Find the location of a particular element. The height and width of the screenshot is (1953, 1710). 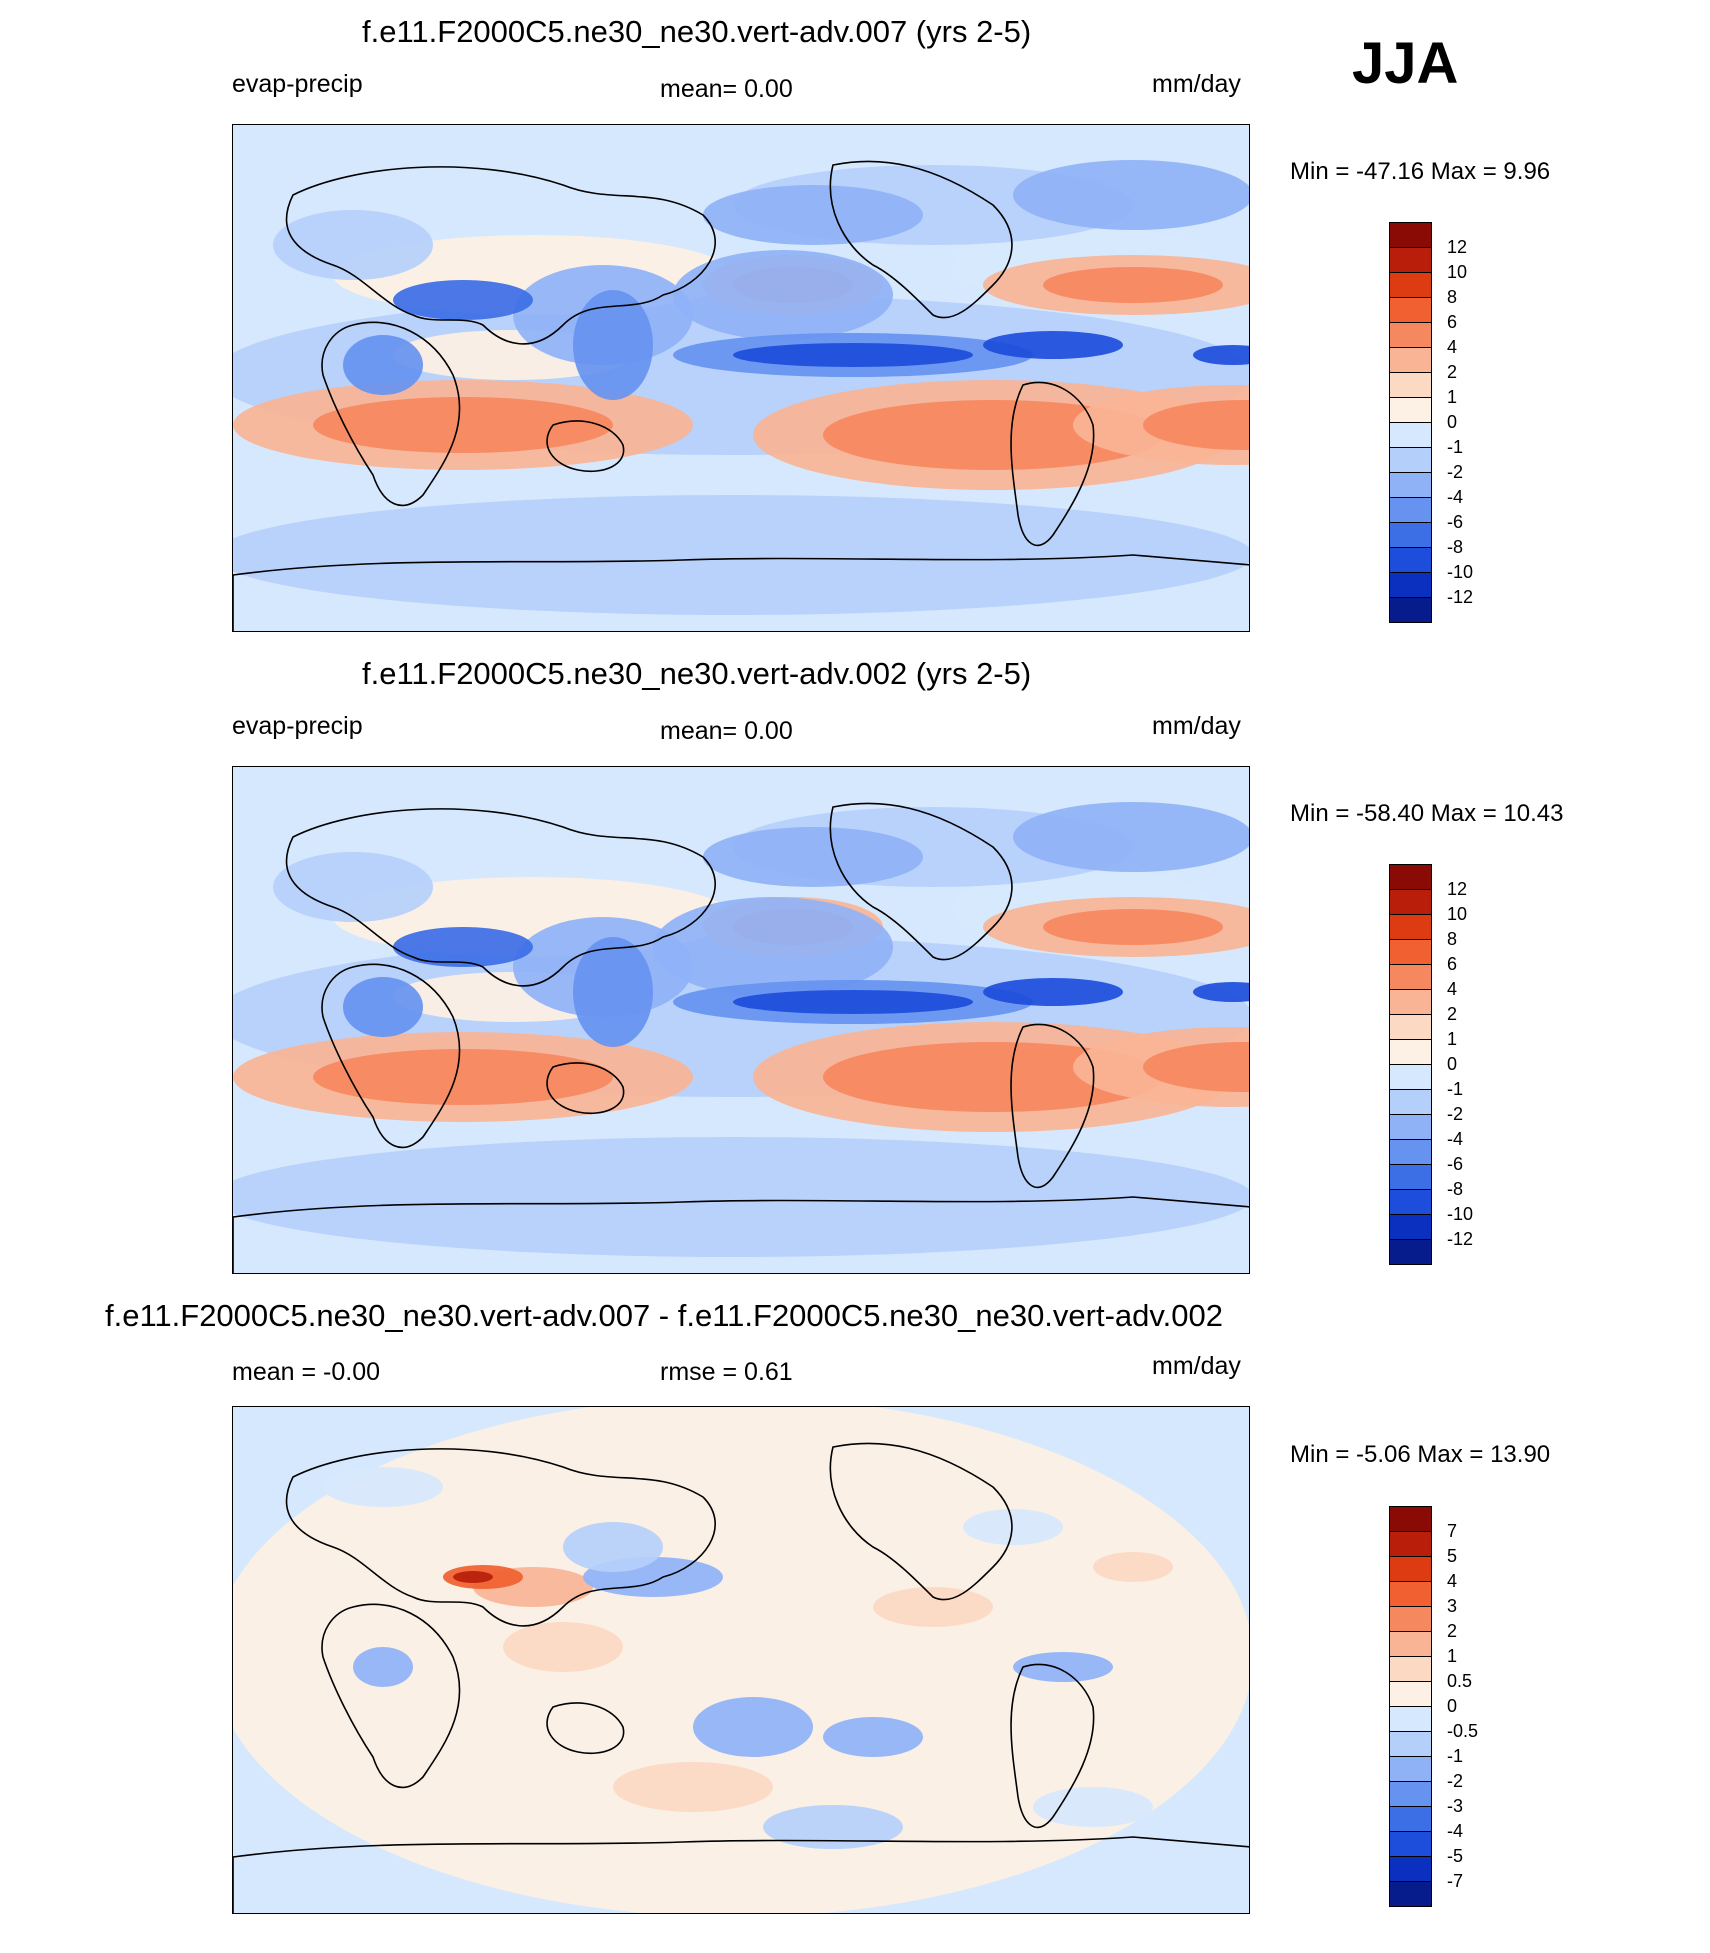

colorbar-level-label: 3 is located at coordinates (1452, 1606).